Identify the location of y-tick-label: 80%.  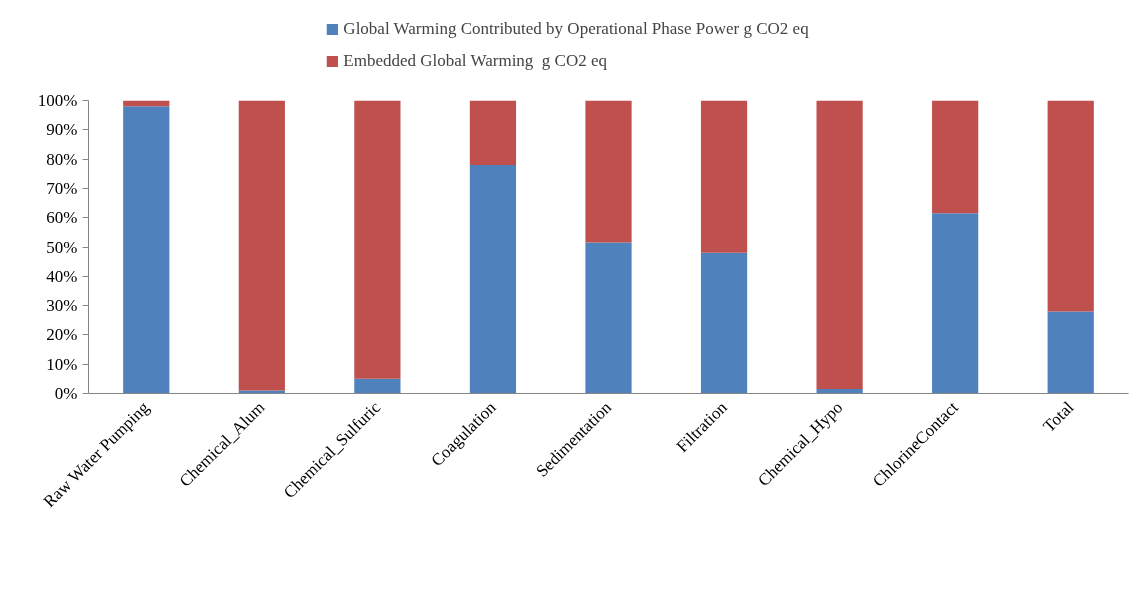
(62, 159).